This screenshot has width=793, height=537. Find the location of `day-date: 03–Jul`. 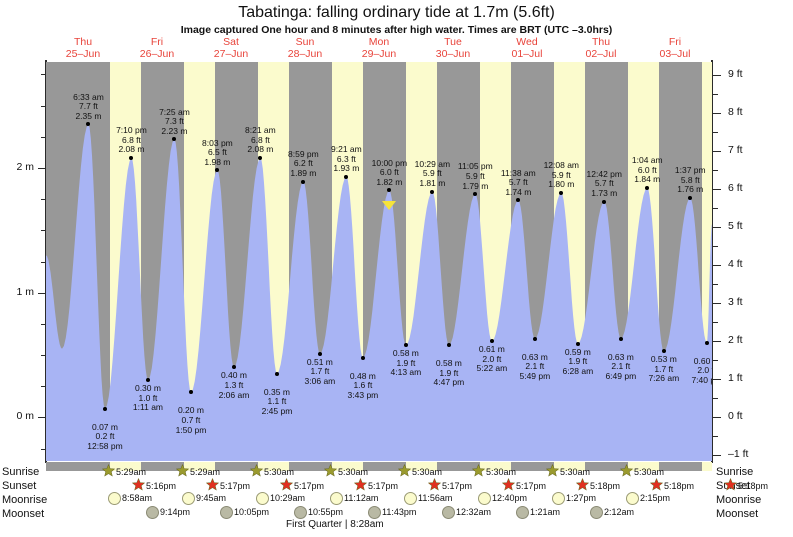

day-date: 03–Jul is located at coordinates (675, 54).